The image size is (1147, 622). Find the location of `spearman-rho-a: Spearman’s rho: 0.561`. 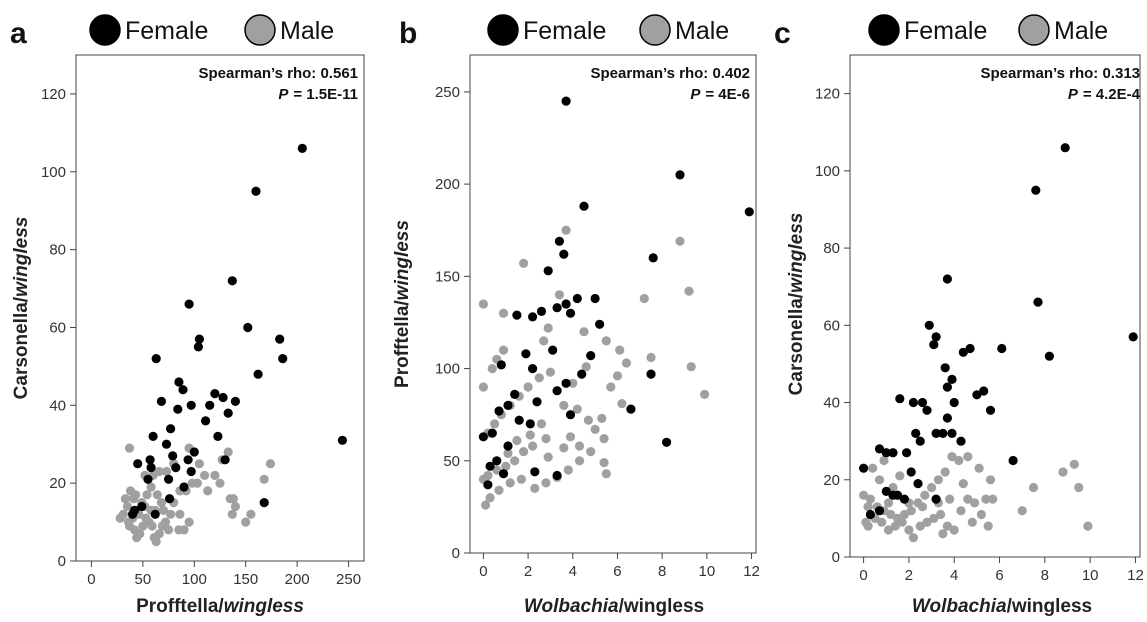

spearman-rho-a: Spearman’s rho: 0.561 is located at coordinates (278, 73).